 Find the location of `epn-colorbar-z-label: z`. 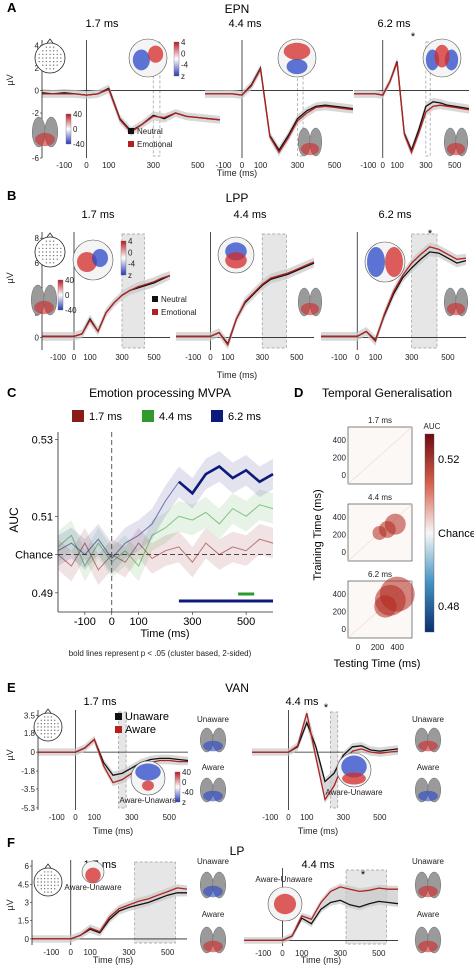

epn-colorbar-z-label: z is located at coordinates (183, 76).